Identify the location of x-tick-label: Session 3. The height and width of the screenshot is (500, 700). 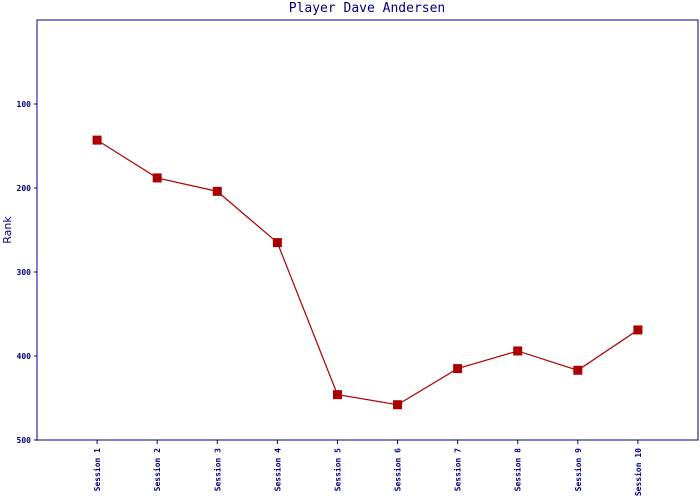
(217, 470).